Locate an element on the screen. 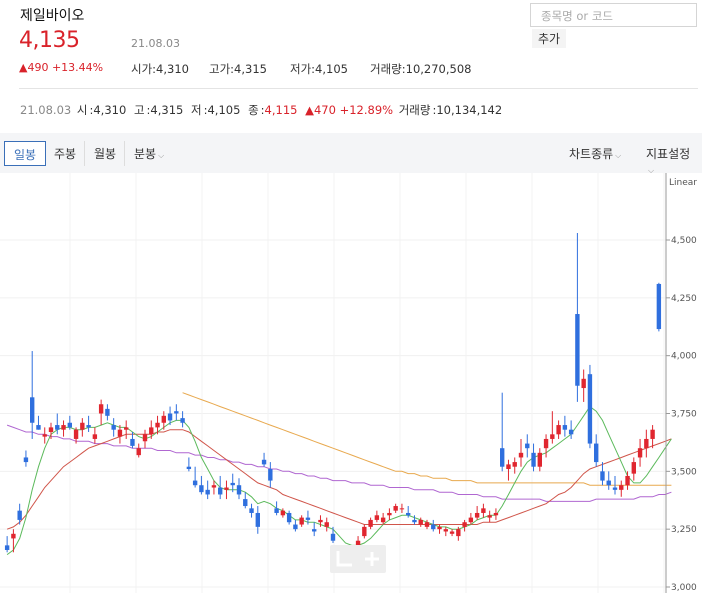  add-button: 추가 is located at coordinates (549, 38).